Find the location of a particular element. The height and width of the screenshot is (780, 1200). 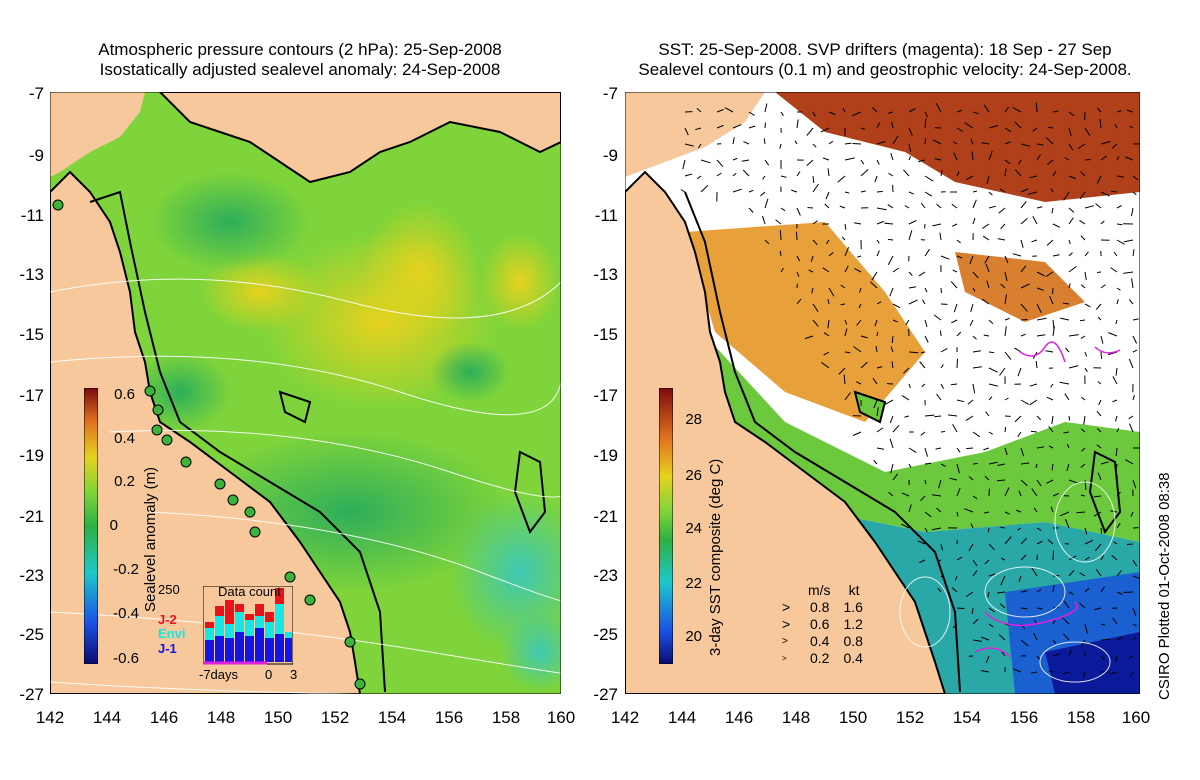

y-tick-label: -19 is located at coordinates (31, 455).